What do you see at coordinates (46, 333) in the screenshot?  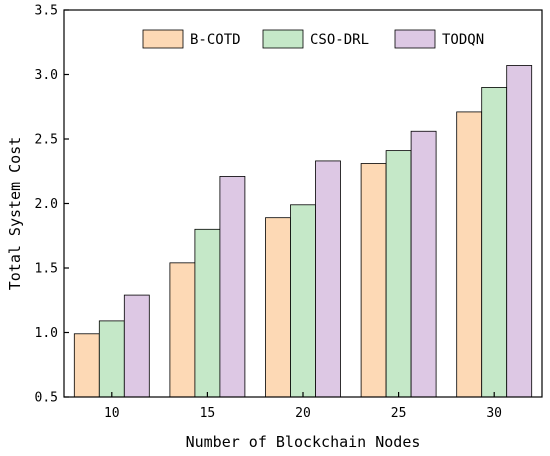 I see `y-tick-label: 1.0` at bounding box center [46, 333].